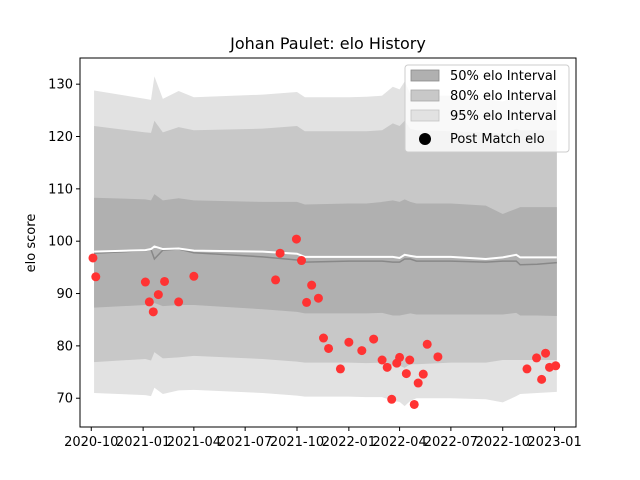  I want to click on y-tick-label: 70, so click(64, 399).